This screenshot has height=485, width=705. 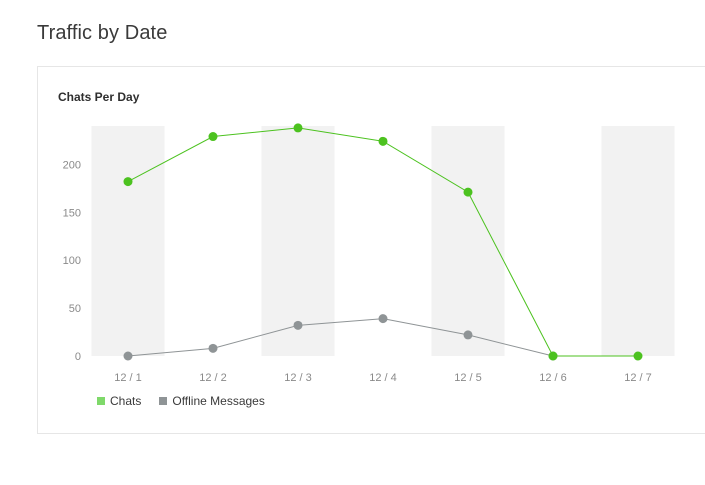 What do you see at coordinates (298, 378) in the screenshot?
I see `x-tick-label: 12 / 3` at bounding box center [298, 378].